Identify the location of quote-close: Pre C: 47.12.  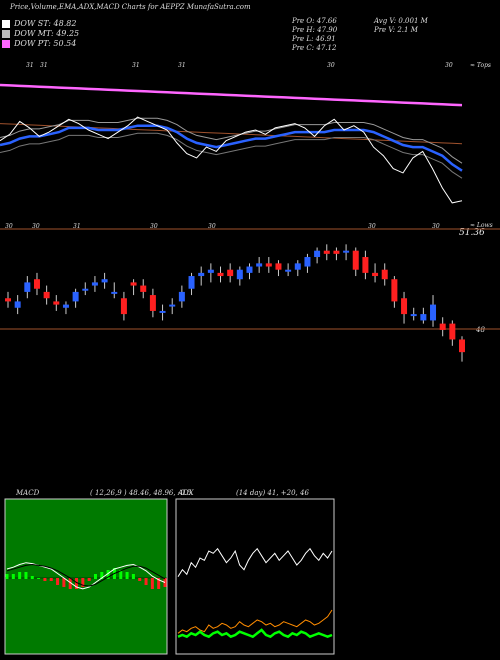
(314, 48).